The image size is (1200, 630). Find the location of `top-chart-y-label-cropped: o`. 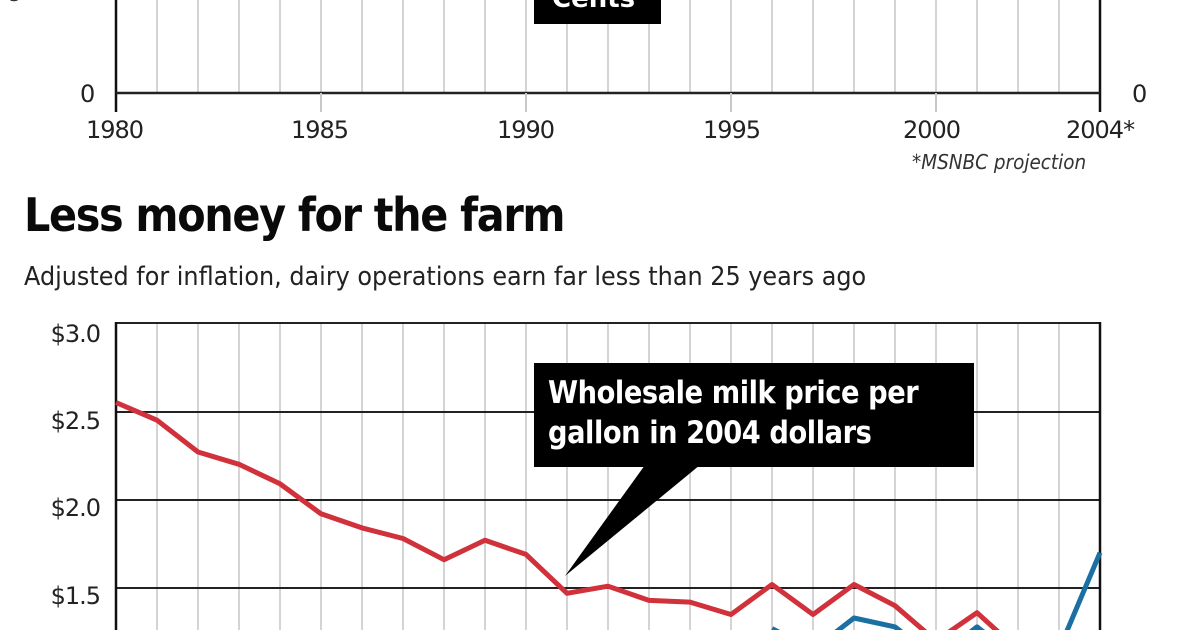

top-chart-y-label-cropped: o is located at coordinates (14, 4).